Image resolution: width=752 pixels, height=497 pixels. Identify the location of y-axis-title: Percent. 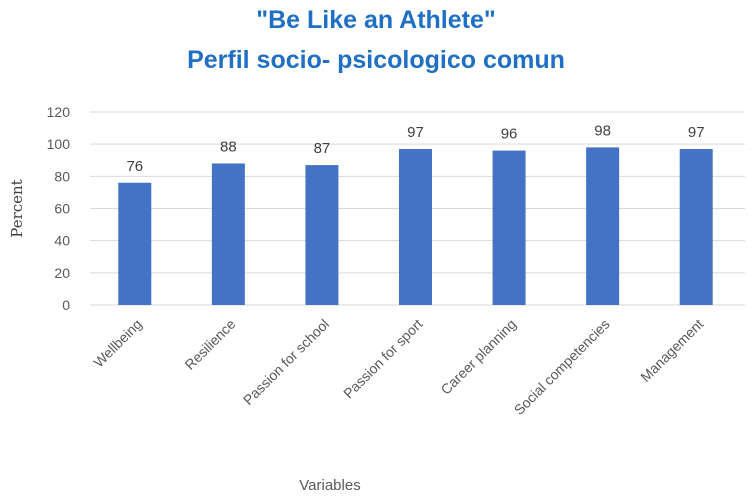
(17, 208).